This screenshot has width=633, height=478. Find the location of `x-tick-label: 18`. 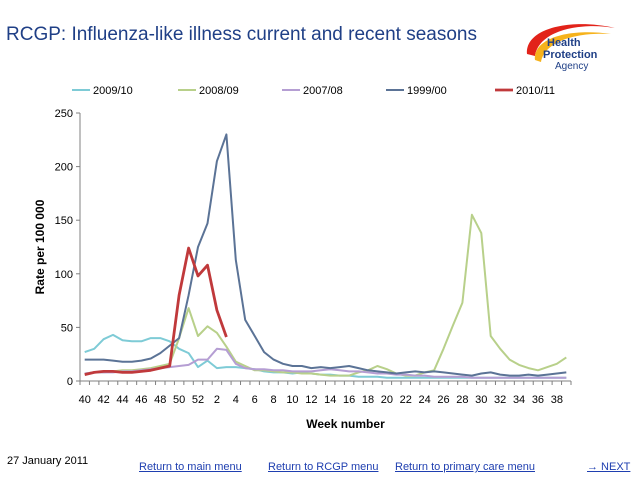

x-tick-label: 18 is located at coordinates (368, 400).